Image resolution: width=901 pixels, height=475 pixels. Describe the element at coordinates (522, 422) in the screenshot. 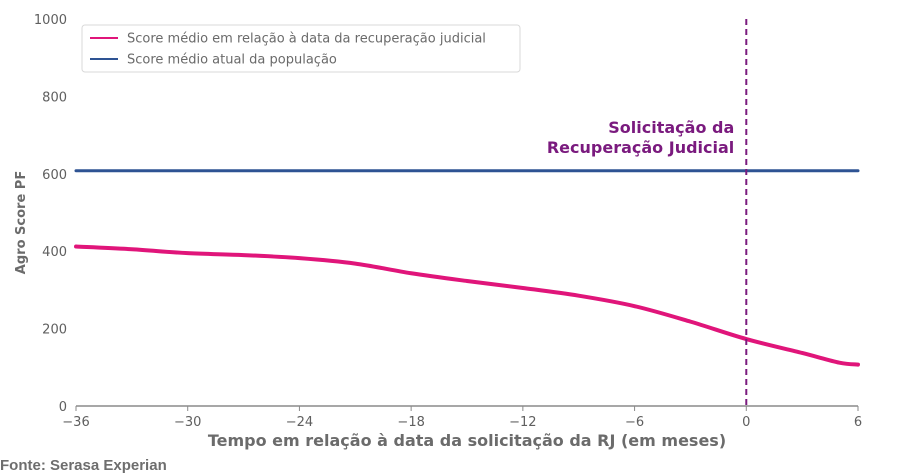

I see `x-tick-label: −12` at that location.